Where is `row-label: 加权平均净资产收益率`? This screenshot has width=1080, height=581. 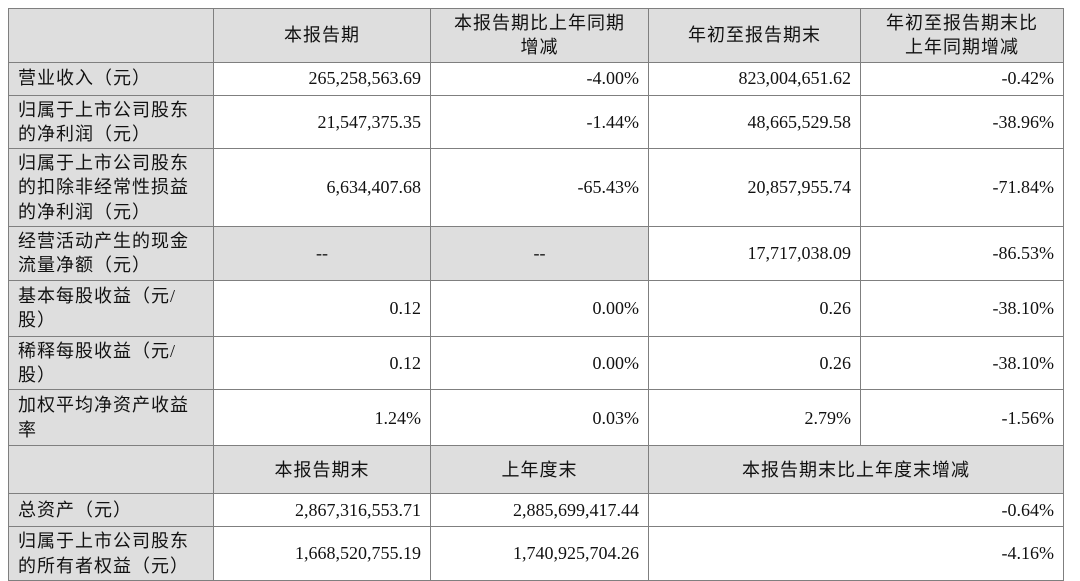 row-label: 加权平均净资产收益率 is located at coordinates (111, 418).